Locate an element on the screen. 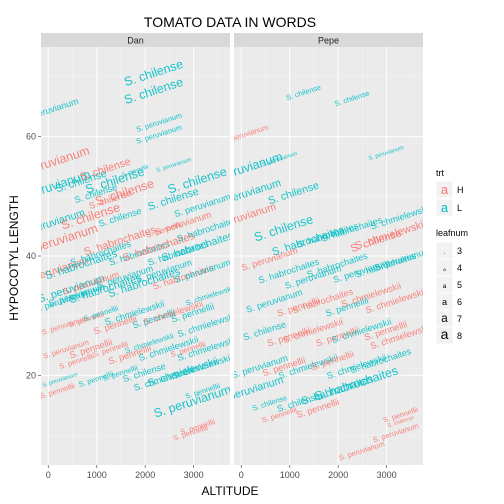 This screenshot has width=504, height=504. legend-label-leafnum: 4 is located at coordinates (459, 268).